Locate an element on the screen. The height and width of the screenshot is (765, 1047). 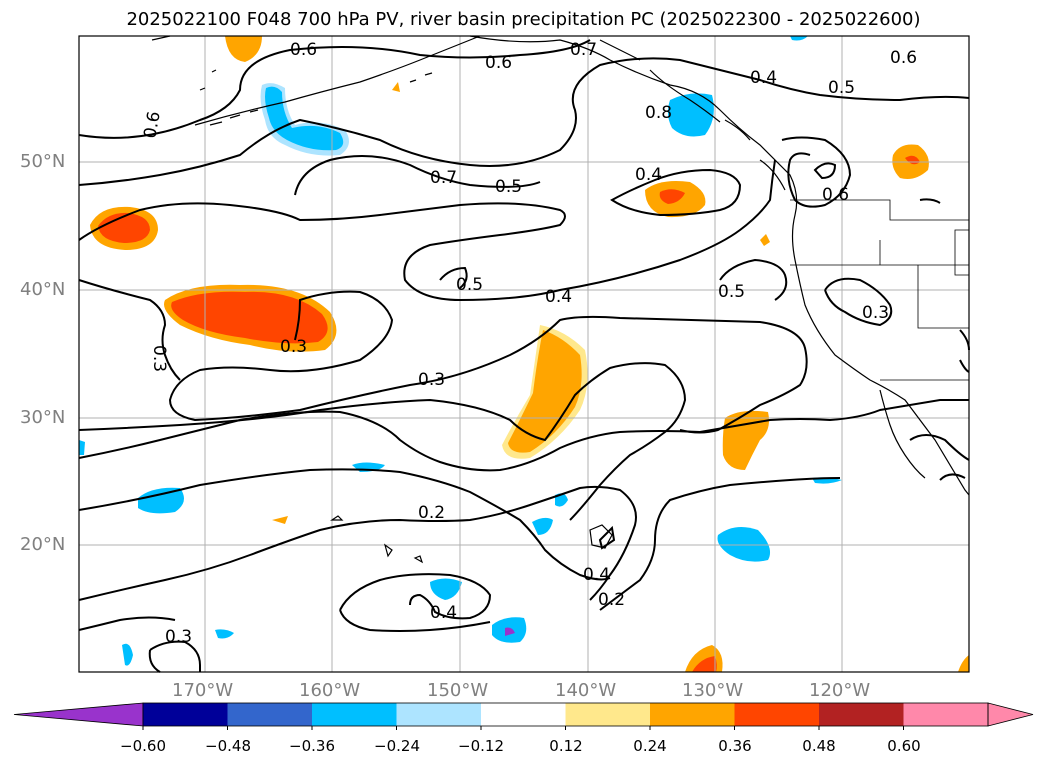
lon-label-120w: 120°W is located at coordinates (840, 690).